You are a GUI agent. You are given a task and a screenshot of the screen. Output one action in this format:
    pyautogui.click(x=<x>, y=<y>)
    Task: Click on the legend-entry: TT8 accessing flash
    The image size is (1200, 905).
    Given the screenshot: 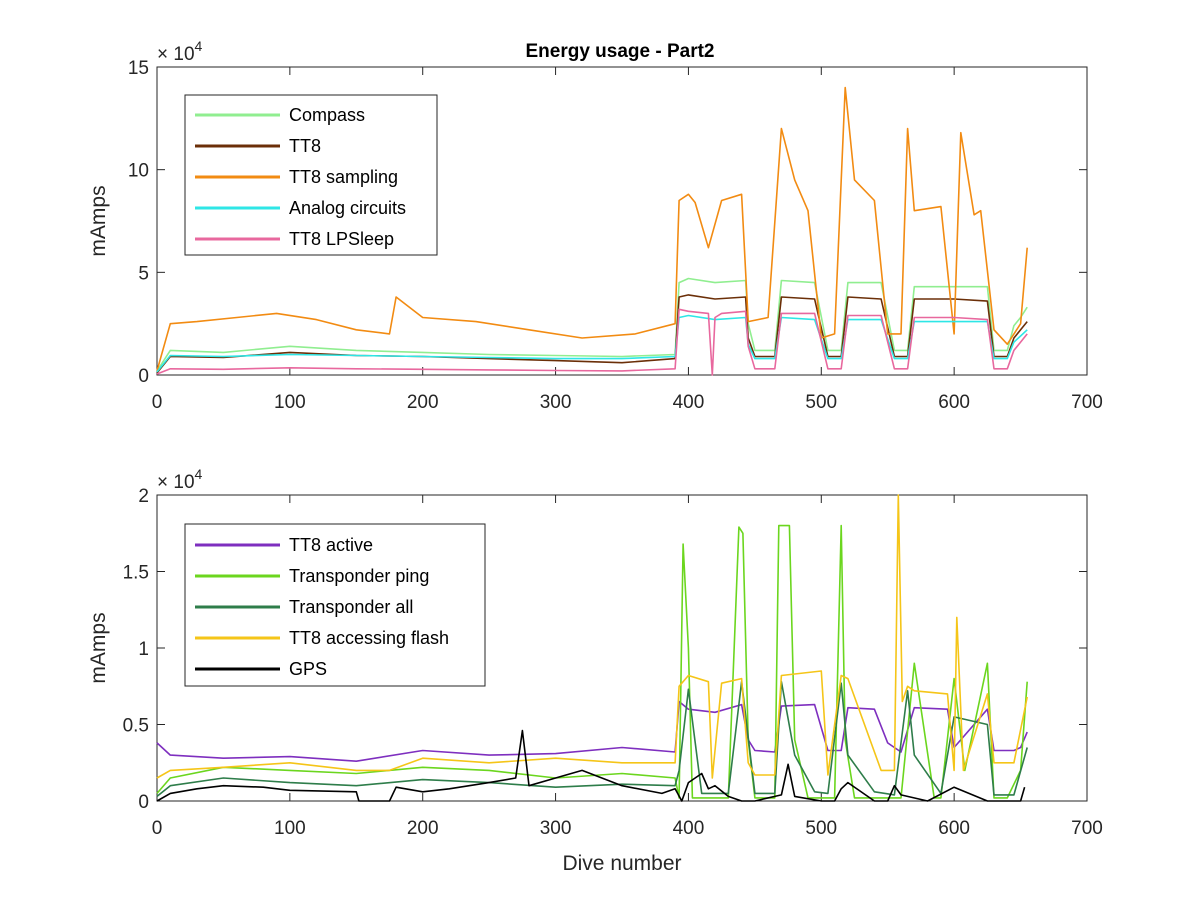 What is the action you would take?
    pyautogui.click(x=369, y=638)
    